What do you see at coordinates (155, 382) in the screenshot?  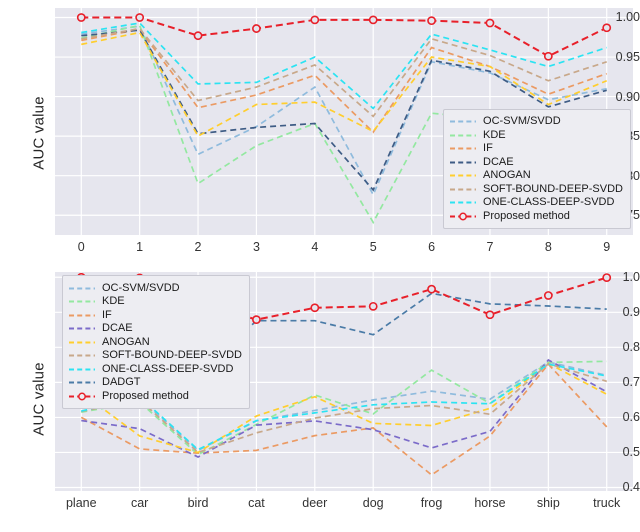 I see `legend-item: DADGT` at bounding box center [155, 382].